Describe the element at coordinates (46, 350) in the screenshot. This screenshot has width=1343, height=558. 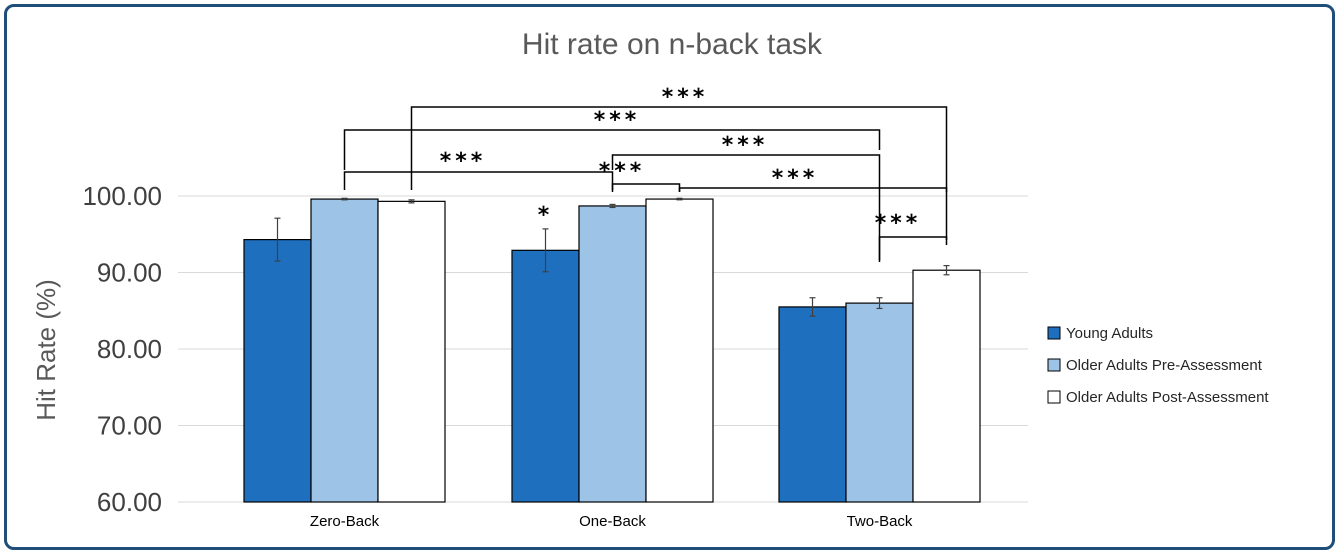
I see `y-axis-label: Hit Rate (%)` at that location.